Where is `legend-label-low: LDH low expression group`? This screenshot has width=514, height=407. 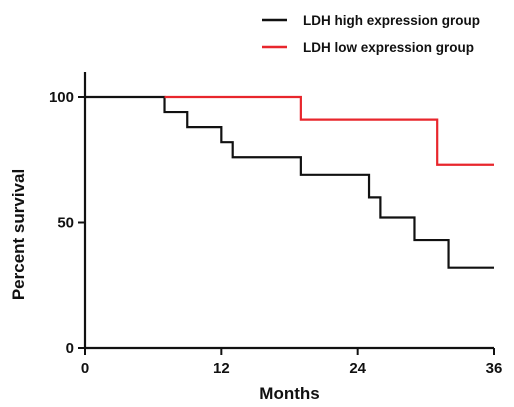 legend-label-low: LDH low expression group is located at coordinates (388, 47).